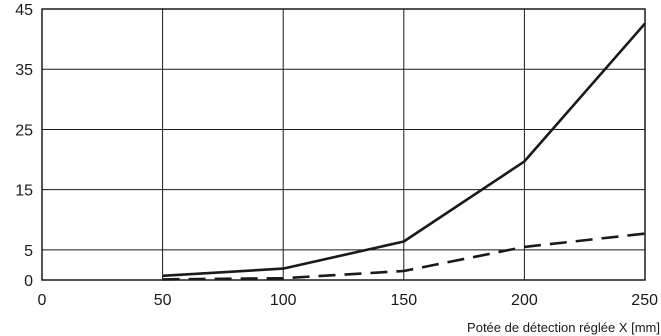 Image resolution: width=661 pixels, height=336 pixels. Describe the element at coordinates (163, 300) in the screenshot. I see `x-tick-label: 50` at that location.